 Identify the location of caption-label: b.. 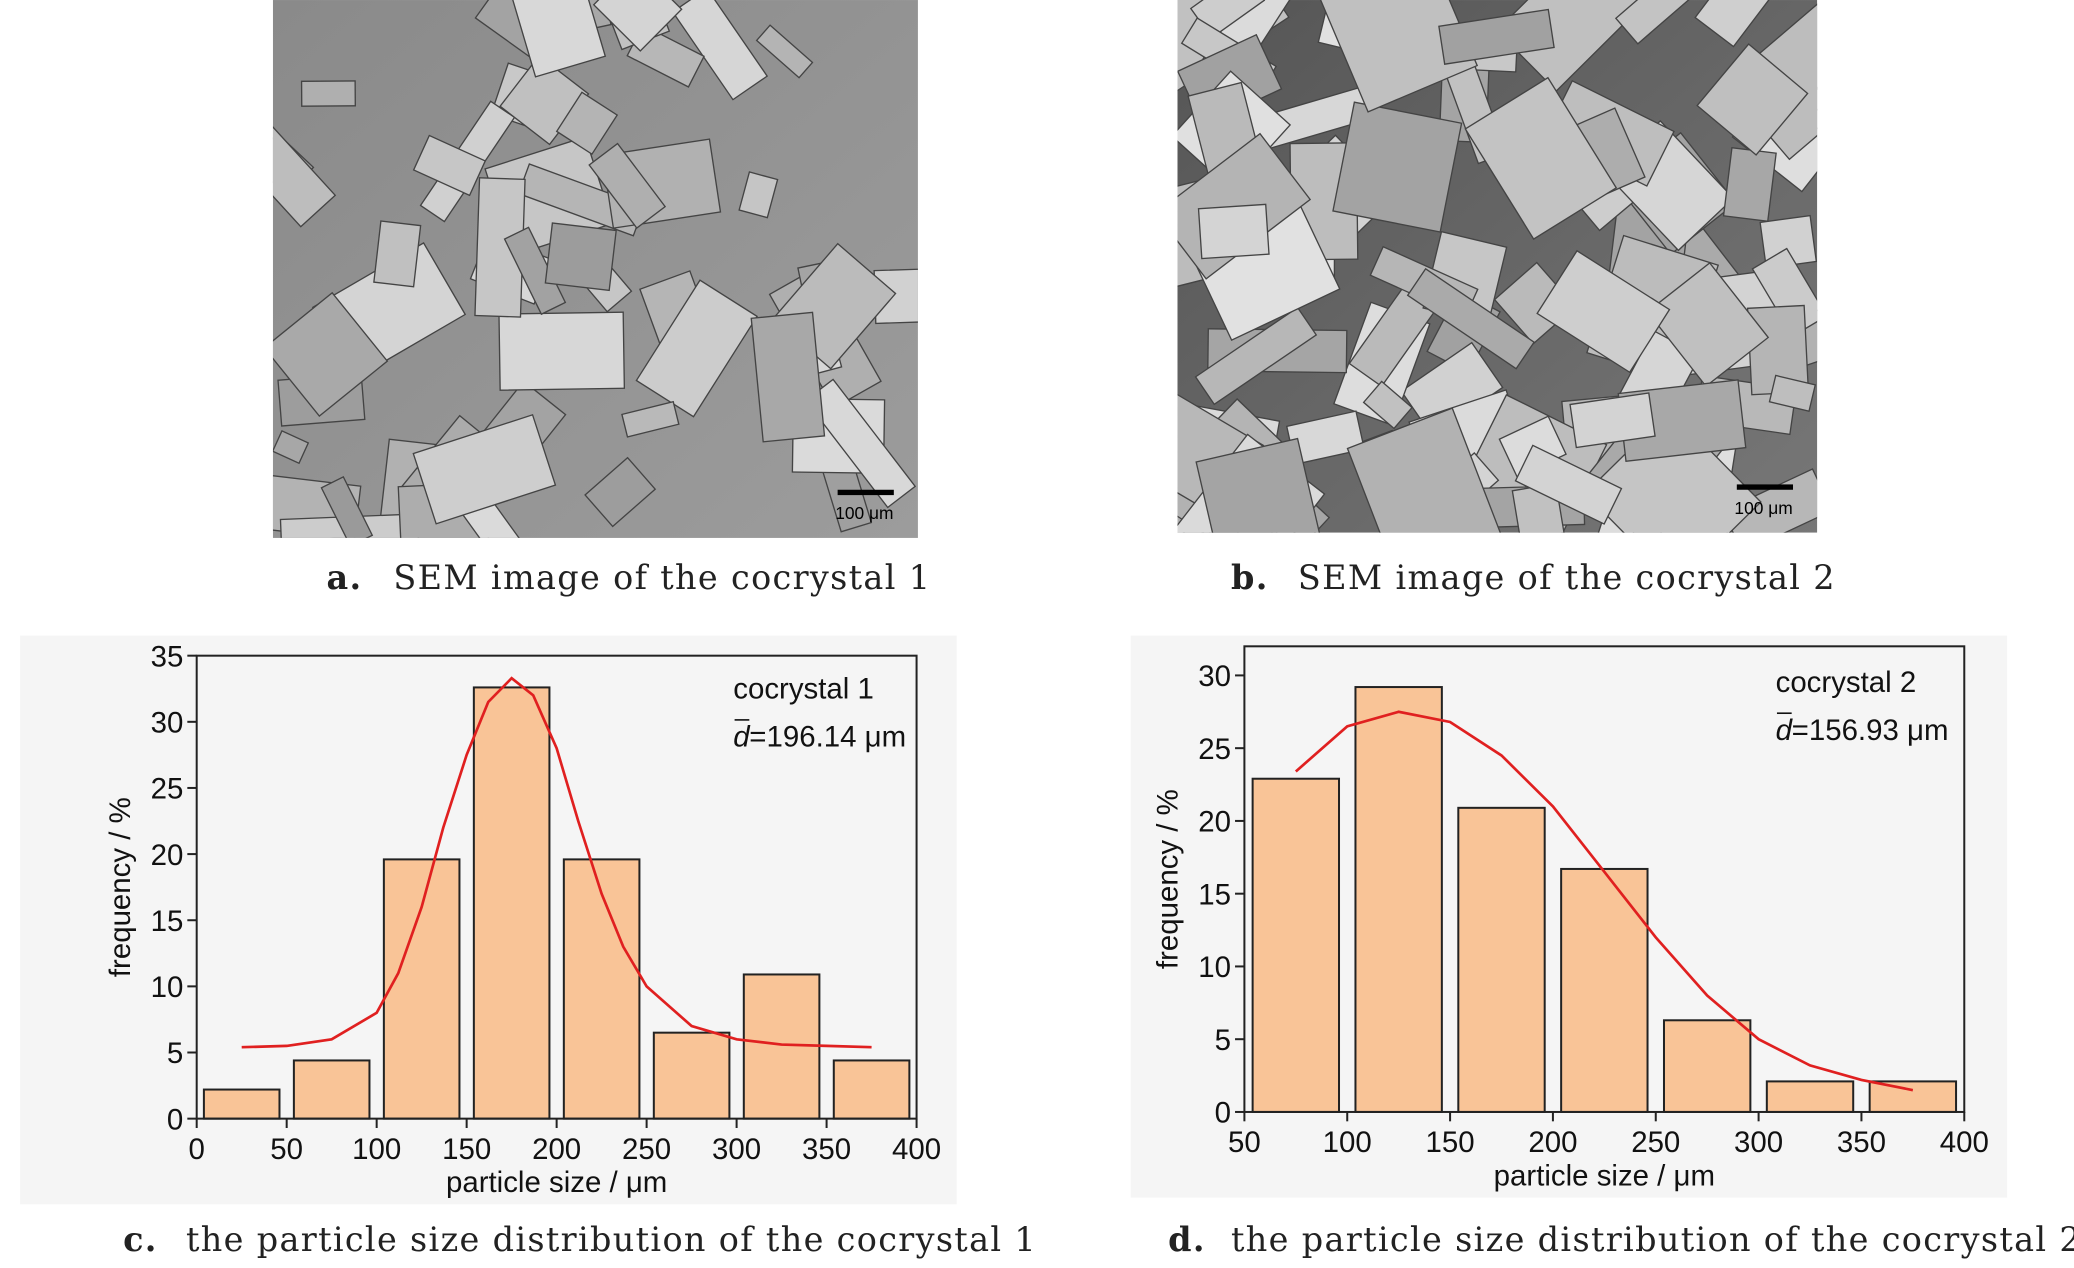
(1250, 577).